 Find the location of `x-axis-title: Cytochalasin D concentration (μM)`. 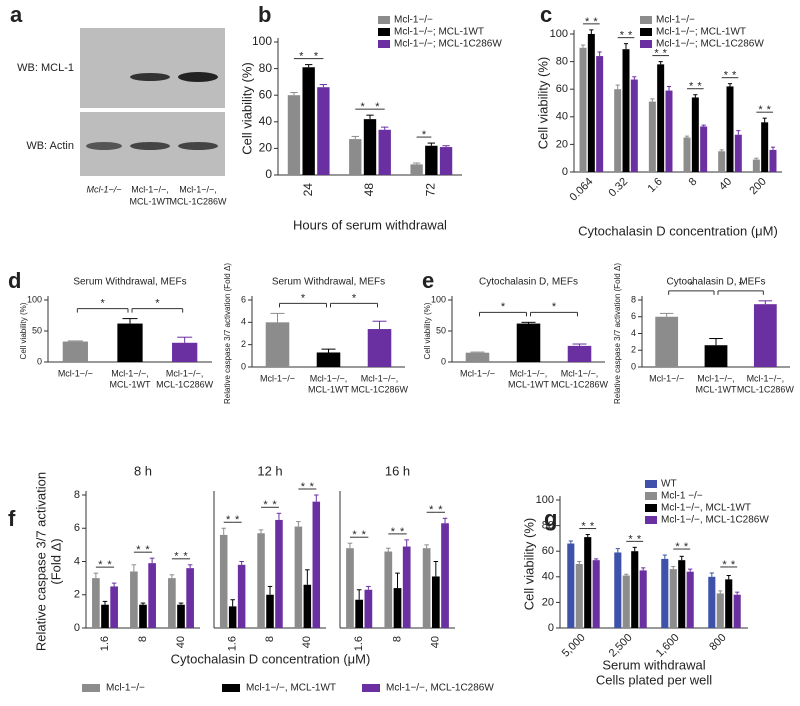

x-axis-title: Cytochalasin D concentration (μM) is located at coordinates (678, 230).